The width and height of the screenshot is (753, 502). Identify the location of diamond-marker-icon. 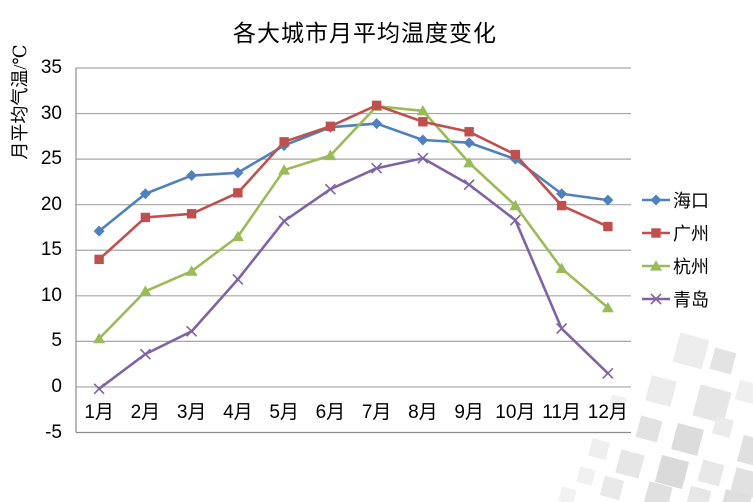
(656, 200).